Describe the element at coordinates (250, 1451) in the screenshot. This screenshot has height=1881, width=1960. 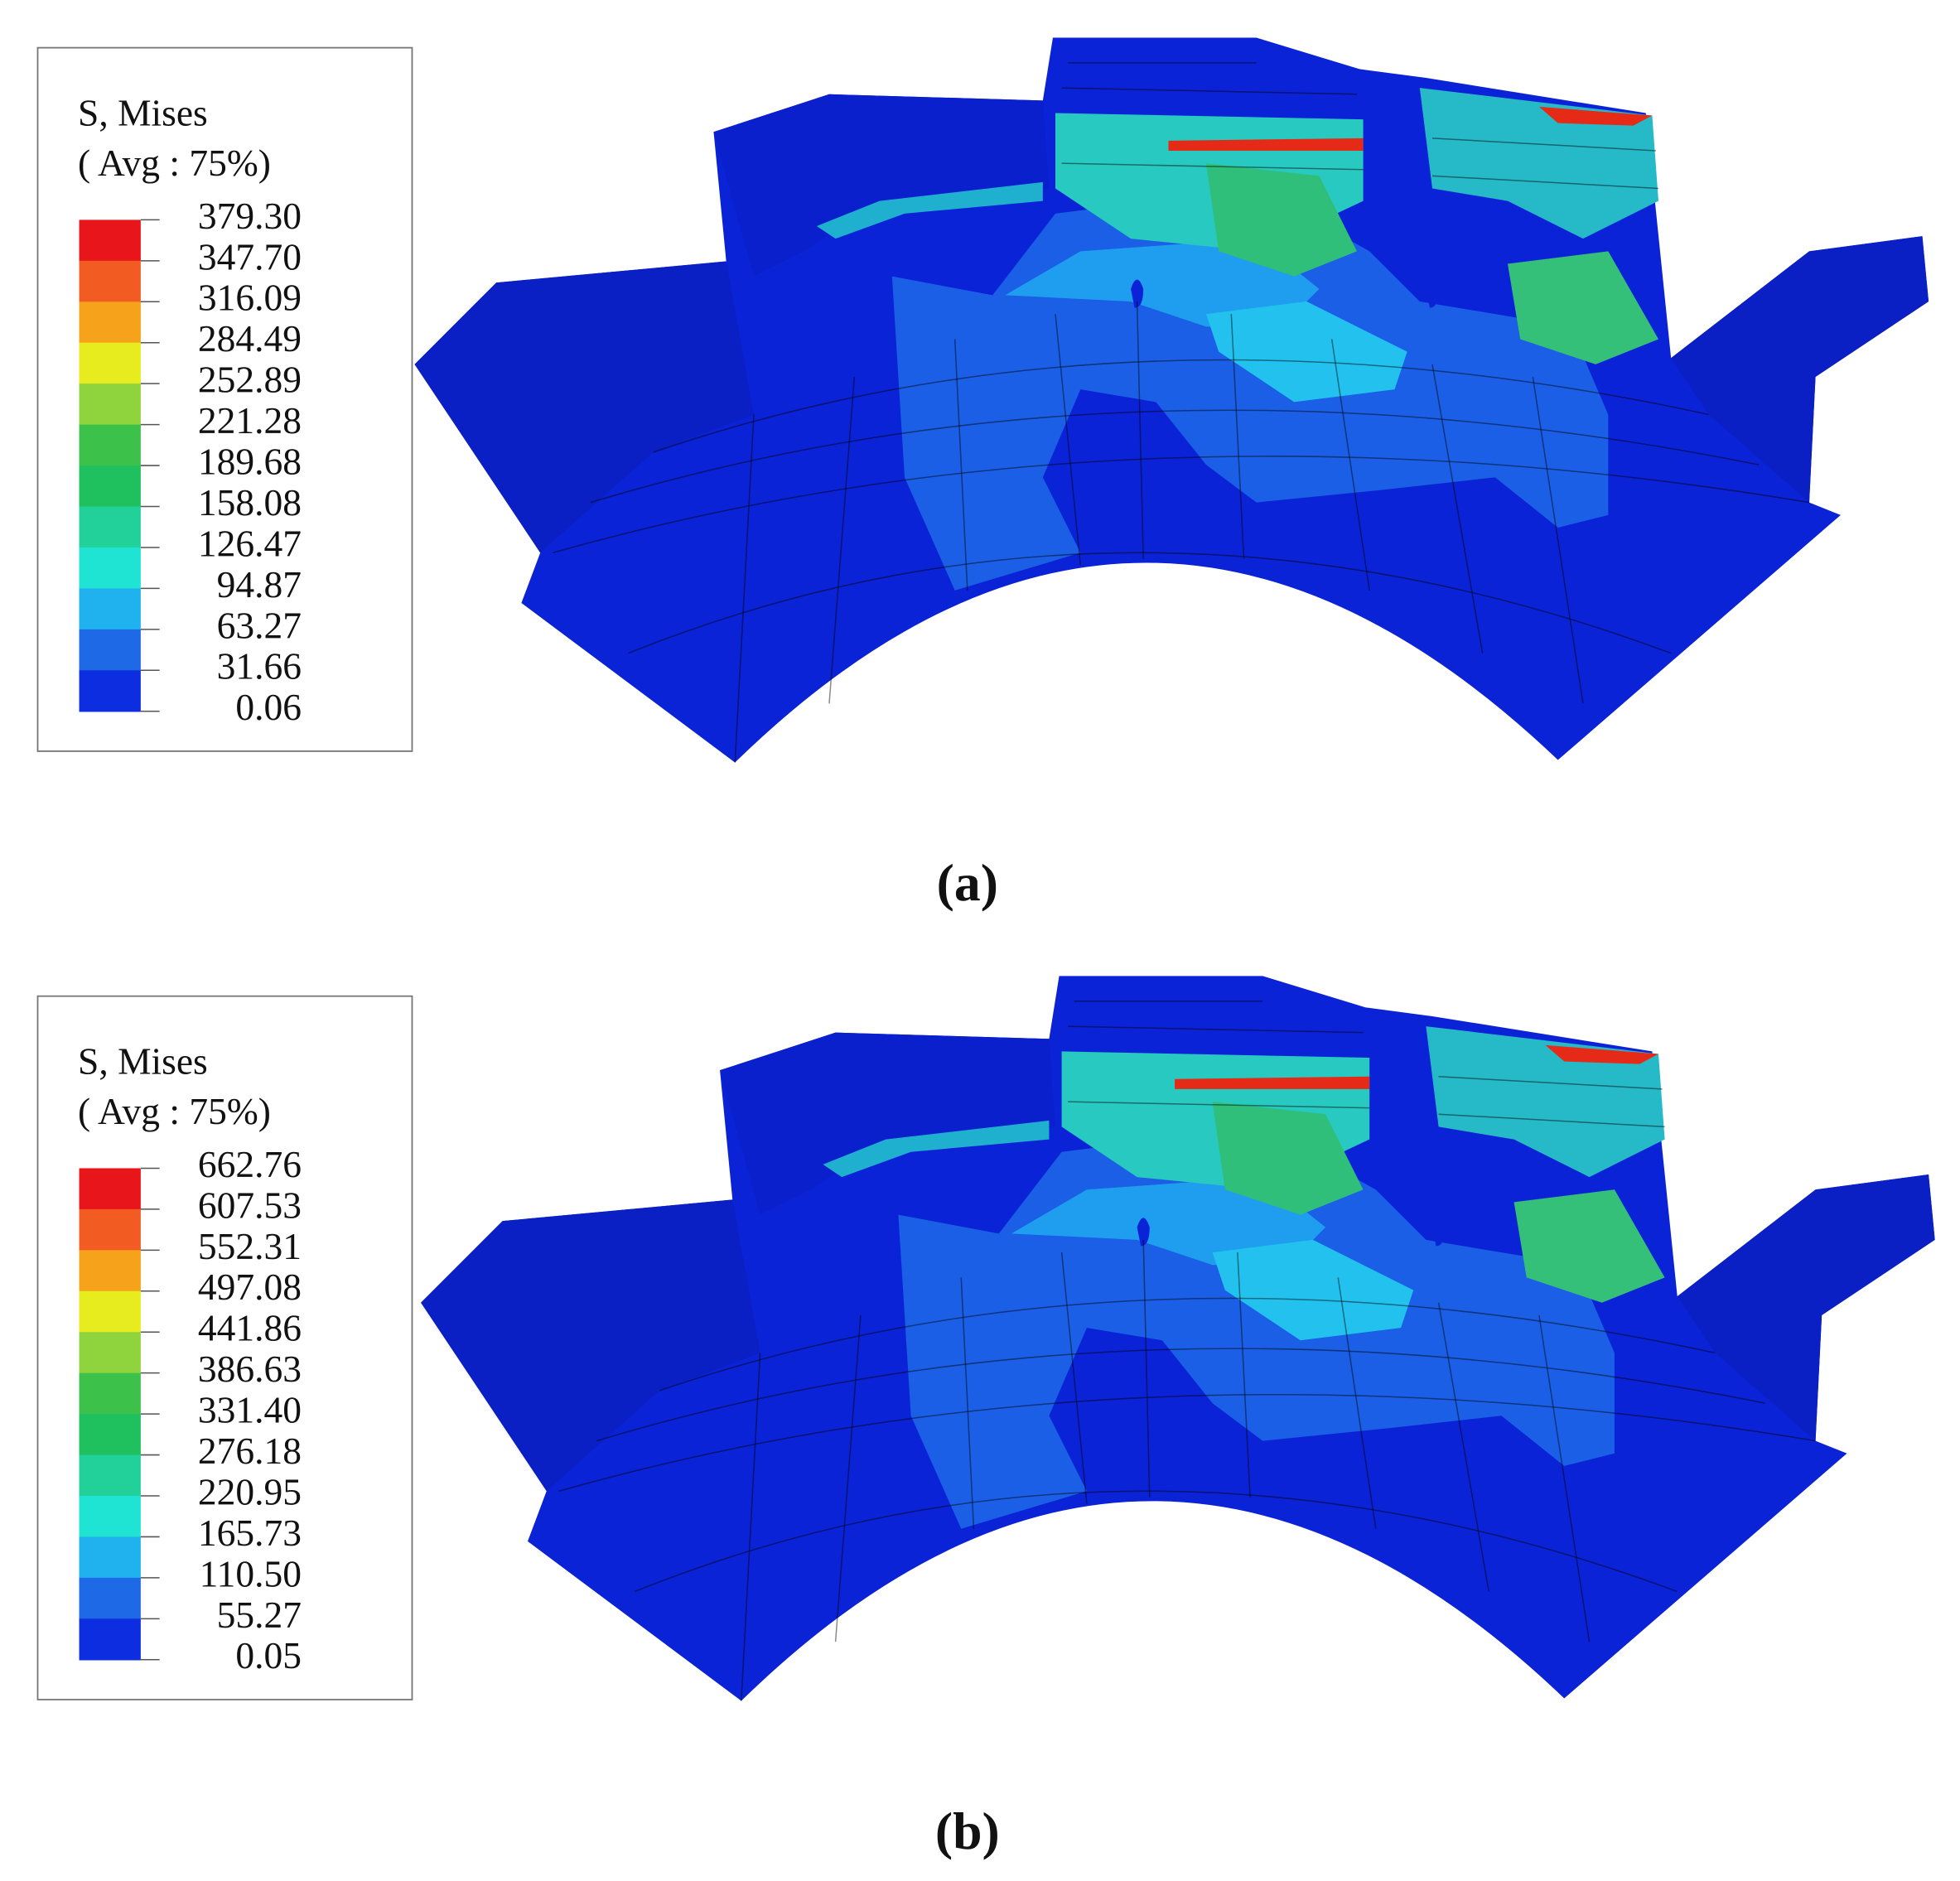
I see `legend-value: 276.18` at that location.